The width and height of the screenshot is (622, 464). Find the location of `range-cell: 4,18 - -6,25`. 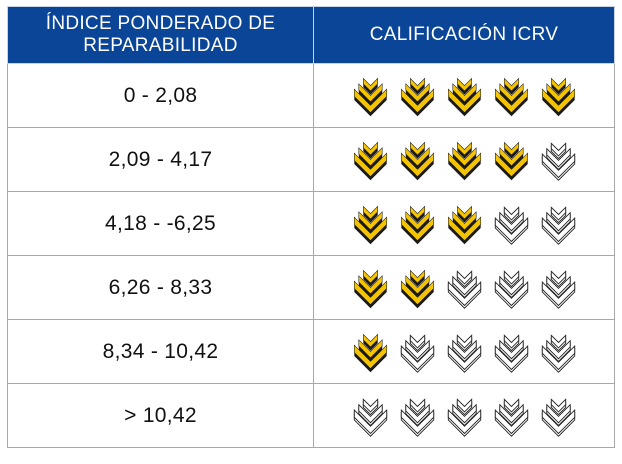

range-cell: 4,18 - -6,25 is located at coordinates (160, 223).